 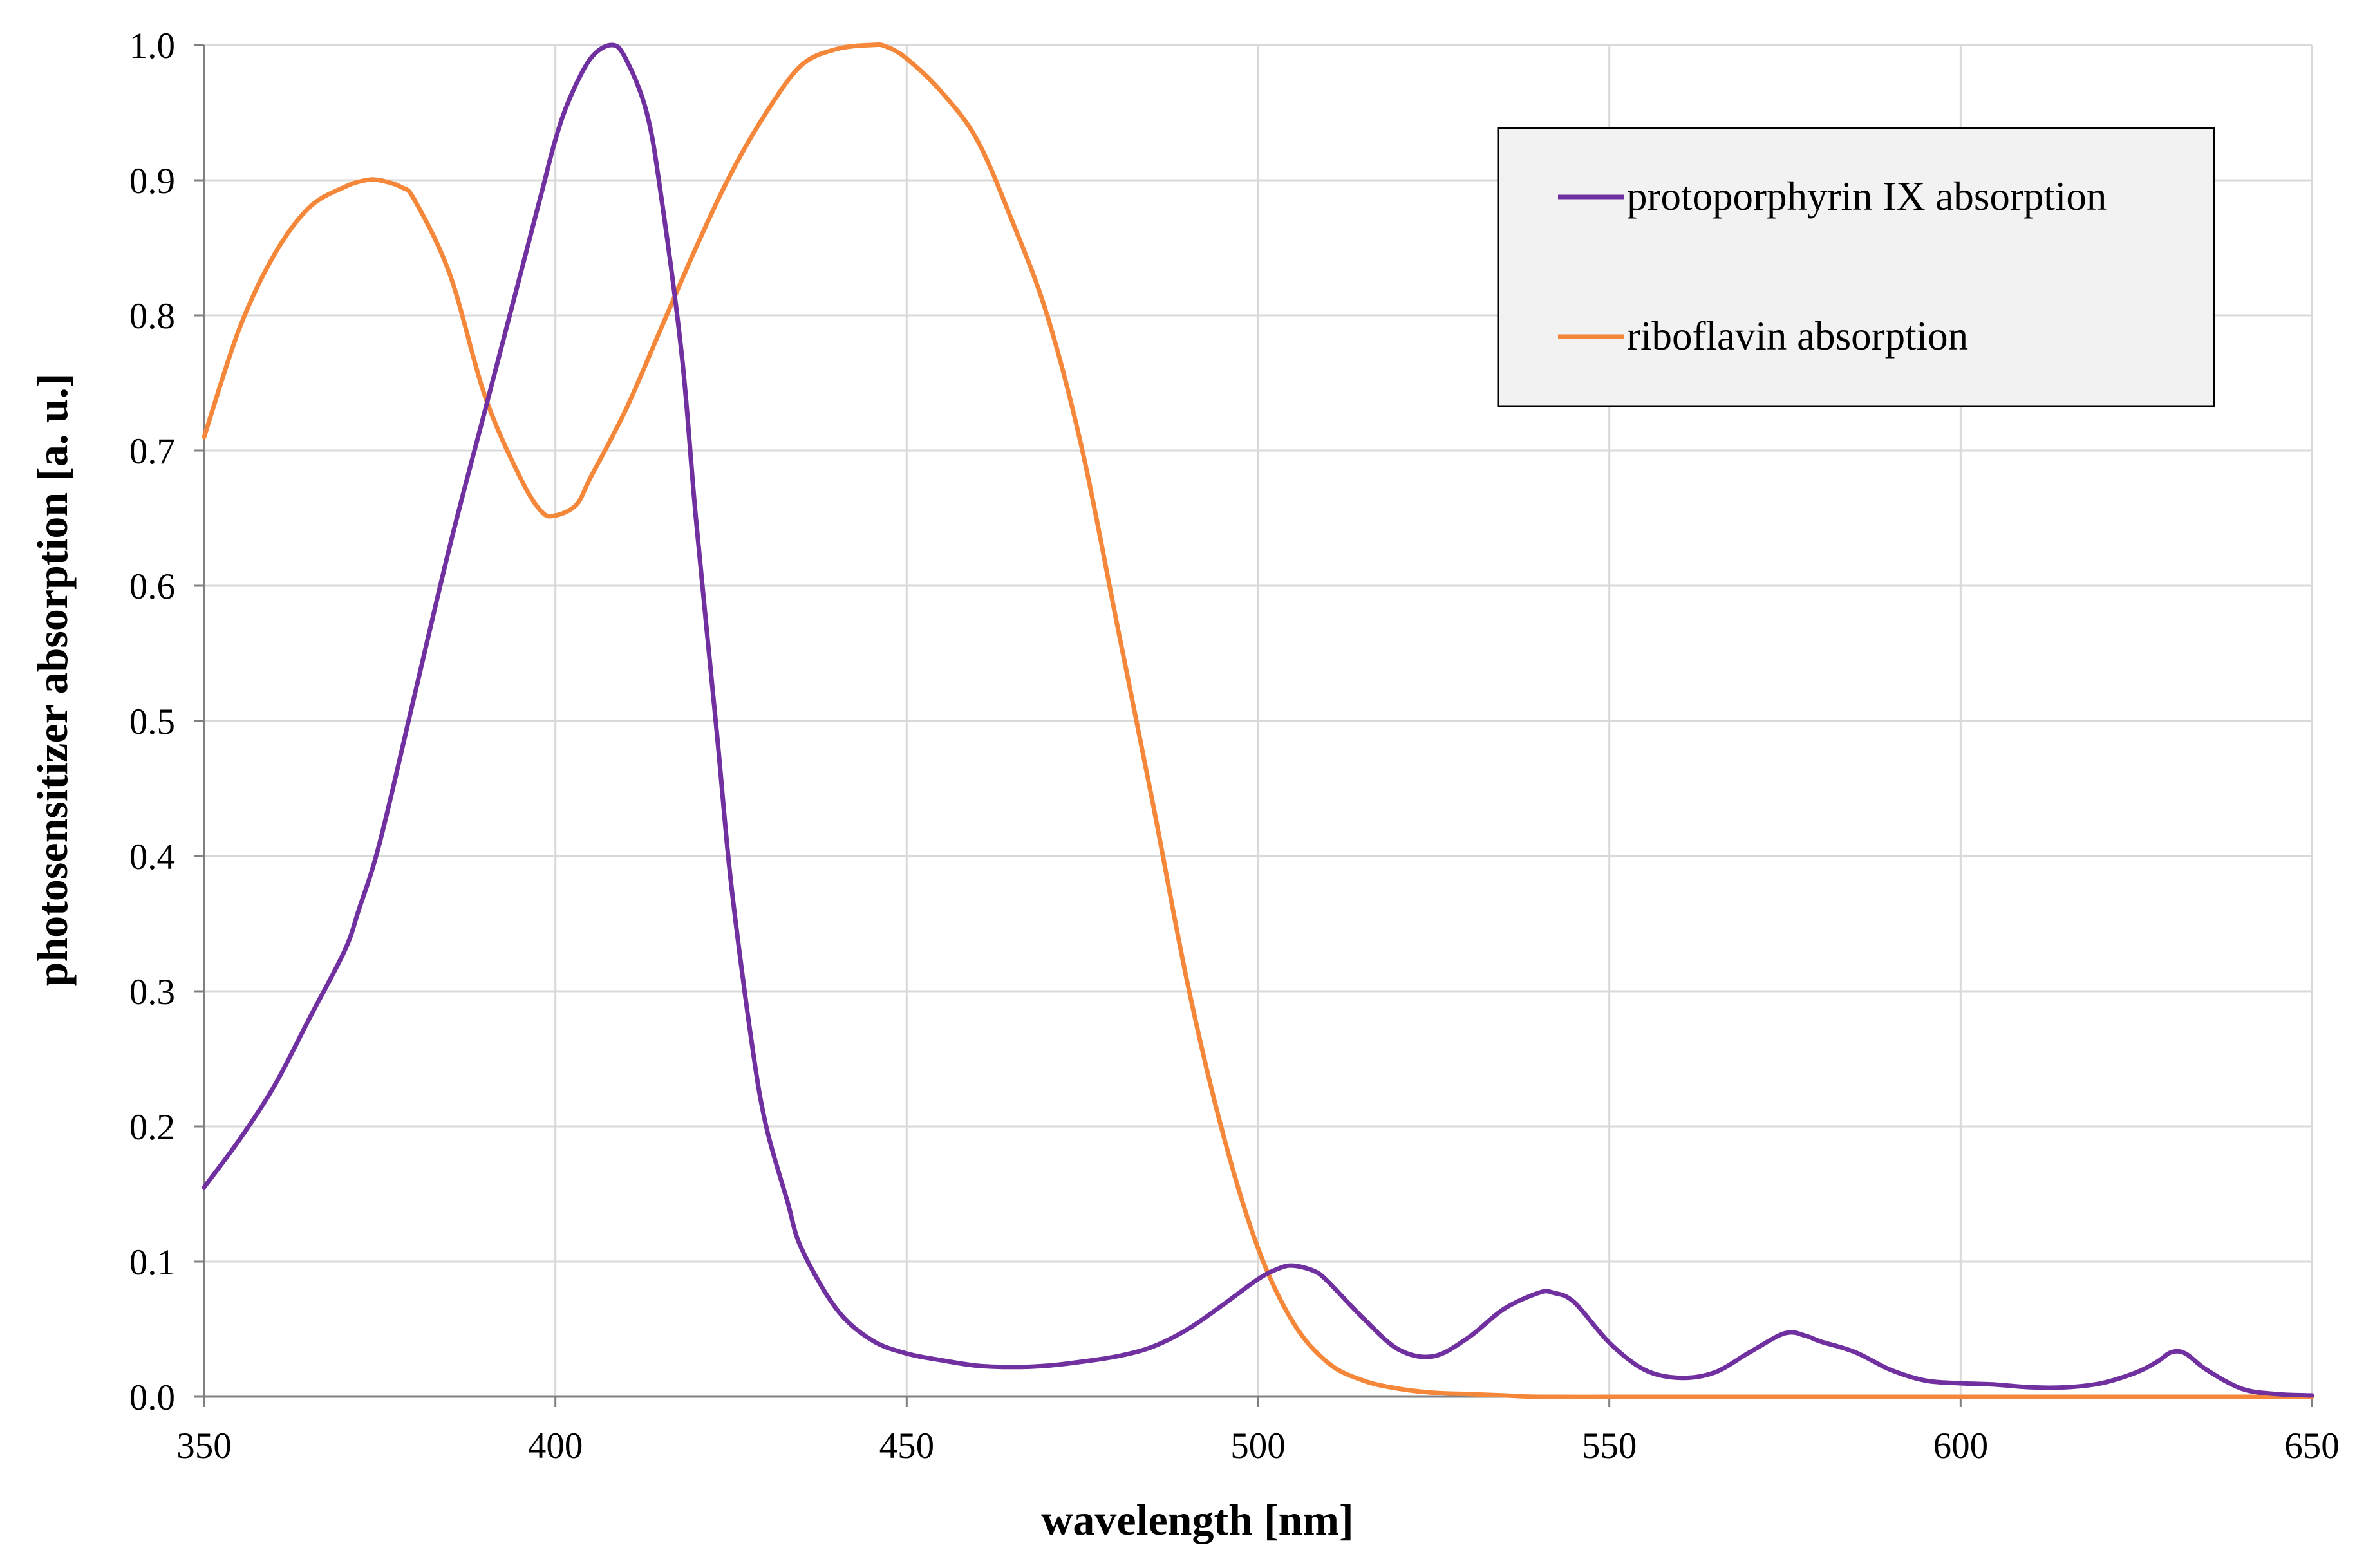 I want to click on x-tick-label: 400, so click(x=555, y=1446).